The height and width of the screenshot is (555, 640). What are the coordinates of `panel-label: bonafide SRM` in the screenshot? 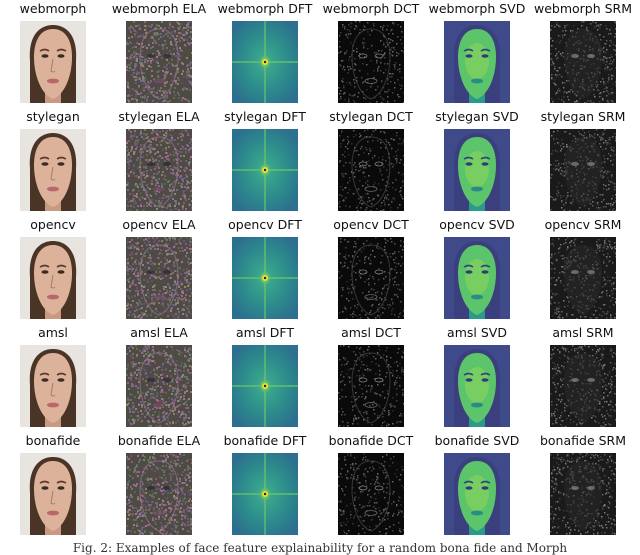 It's located at (583, 442).